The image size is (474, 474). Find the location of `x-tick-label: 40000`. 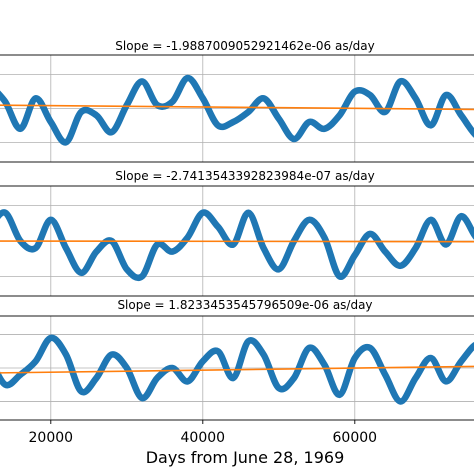

x-tick-label: 40000 is located at coordinates (203, 438).